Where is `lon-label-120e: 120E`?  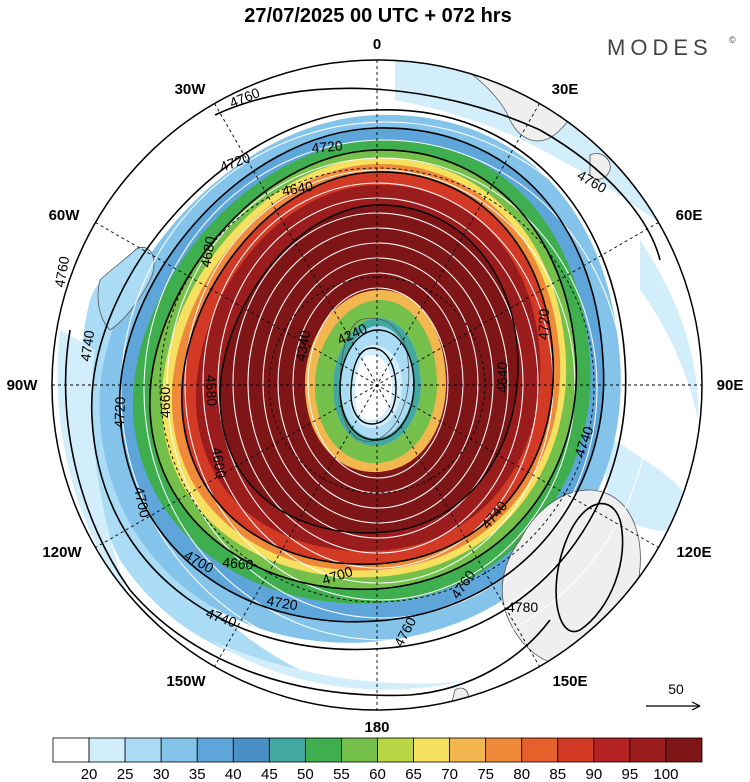 lon-label-120e: 120E is located at coordinates (693, 552).